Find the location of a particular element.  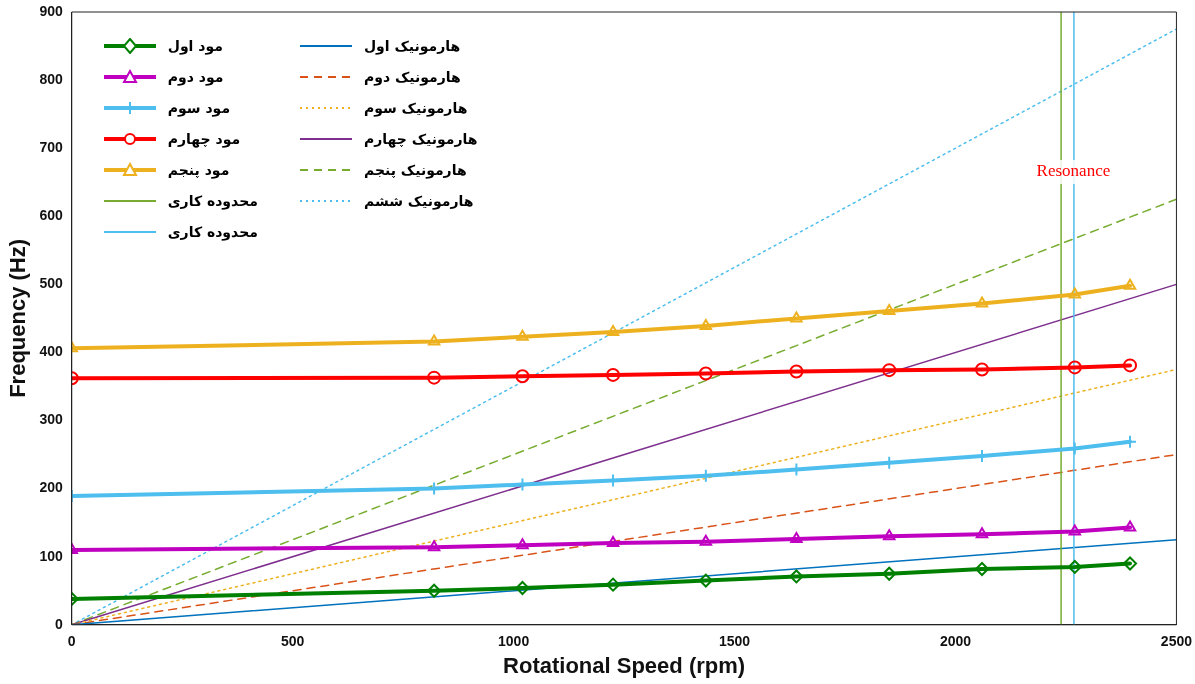

x-axis-title: Rotational Speed (rpm) is located at coordinates (624, 665).